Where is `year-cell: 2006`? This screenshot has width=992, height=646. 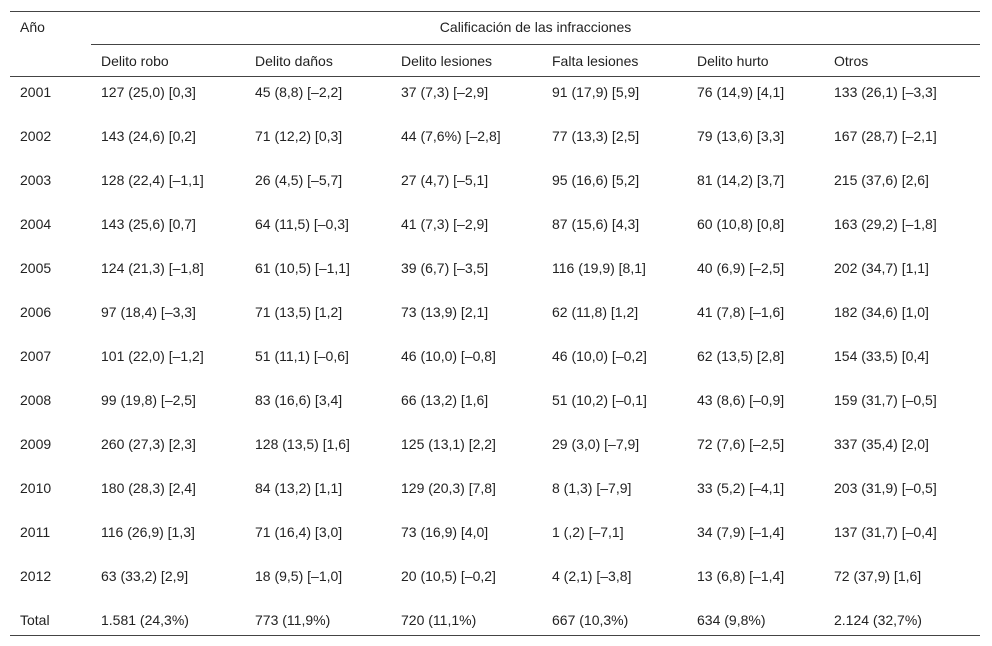 year-cell: 2006 is located at coordinates (36, 312).